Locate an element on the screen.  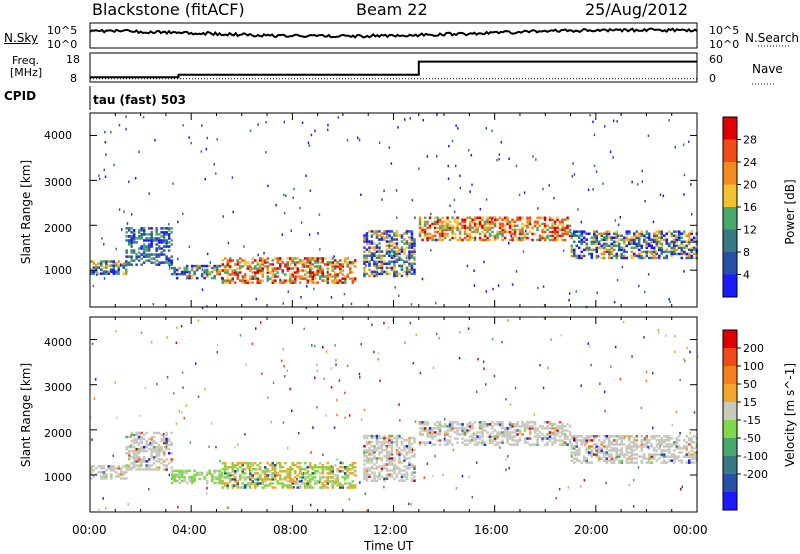
power-colorbar-tick-label: 12 is located at coordinates (750, 230).